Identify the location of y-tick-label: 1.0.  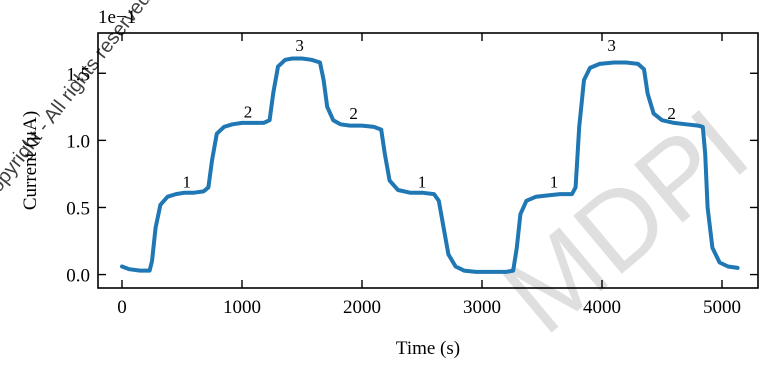
(78, 141).